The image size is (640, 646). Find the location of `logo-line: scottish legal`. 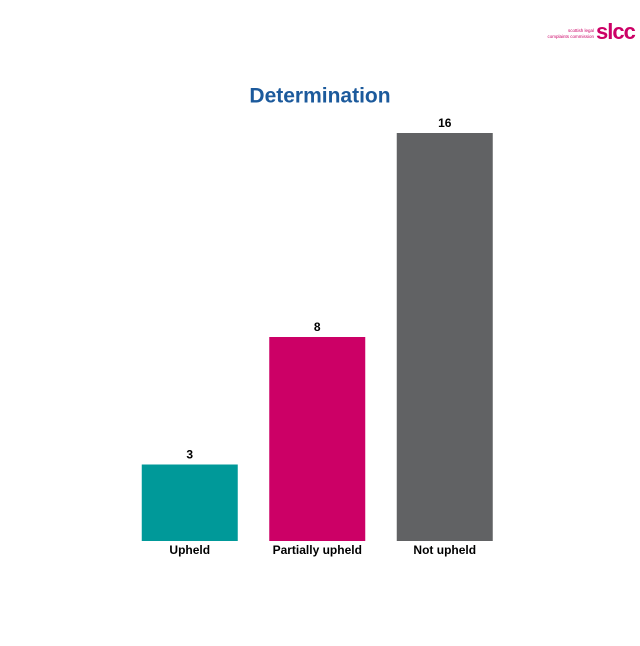

logo-line: scottish legal is located at coordinates (581, 30).